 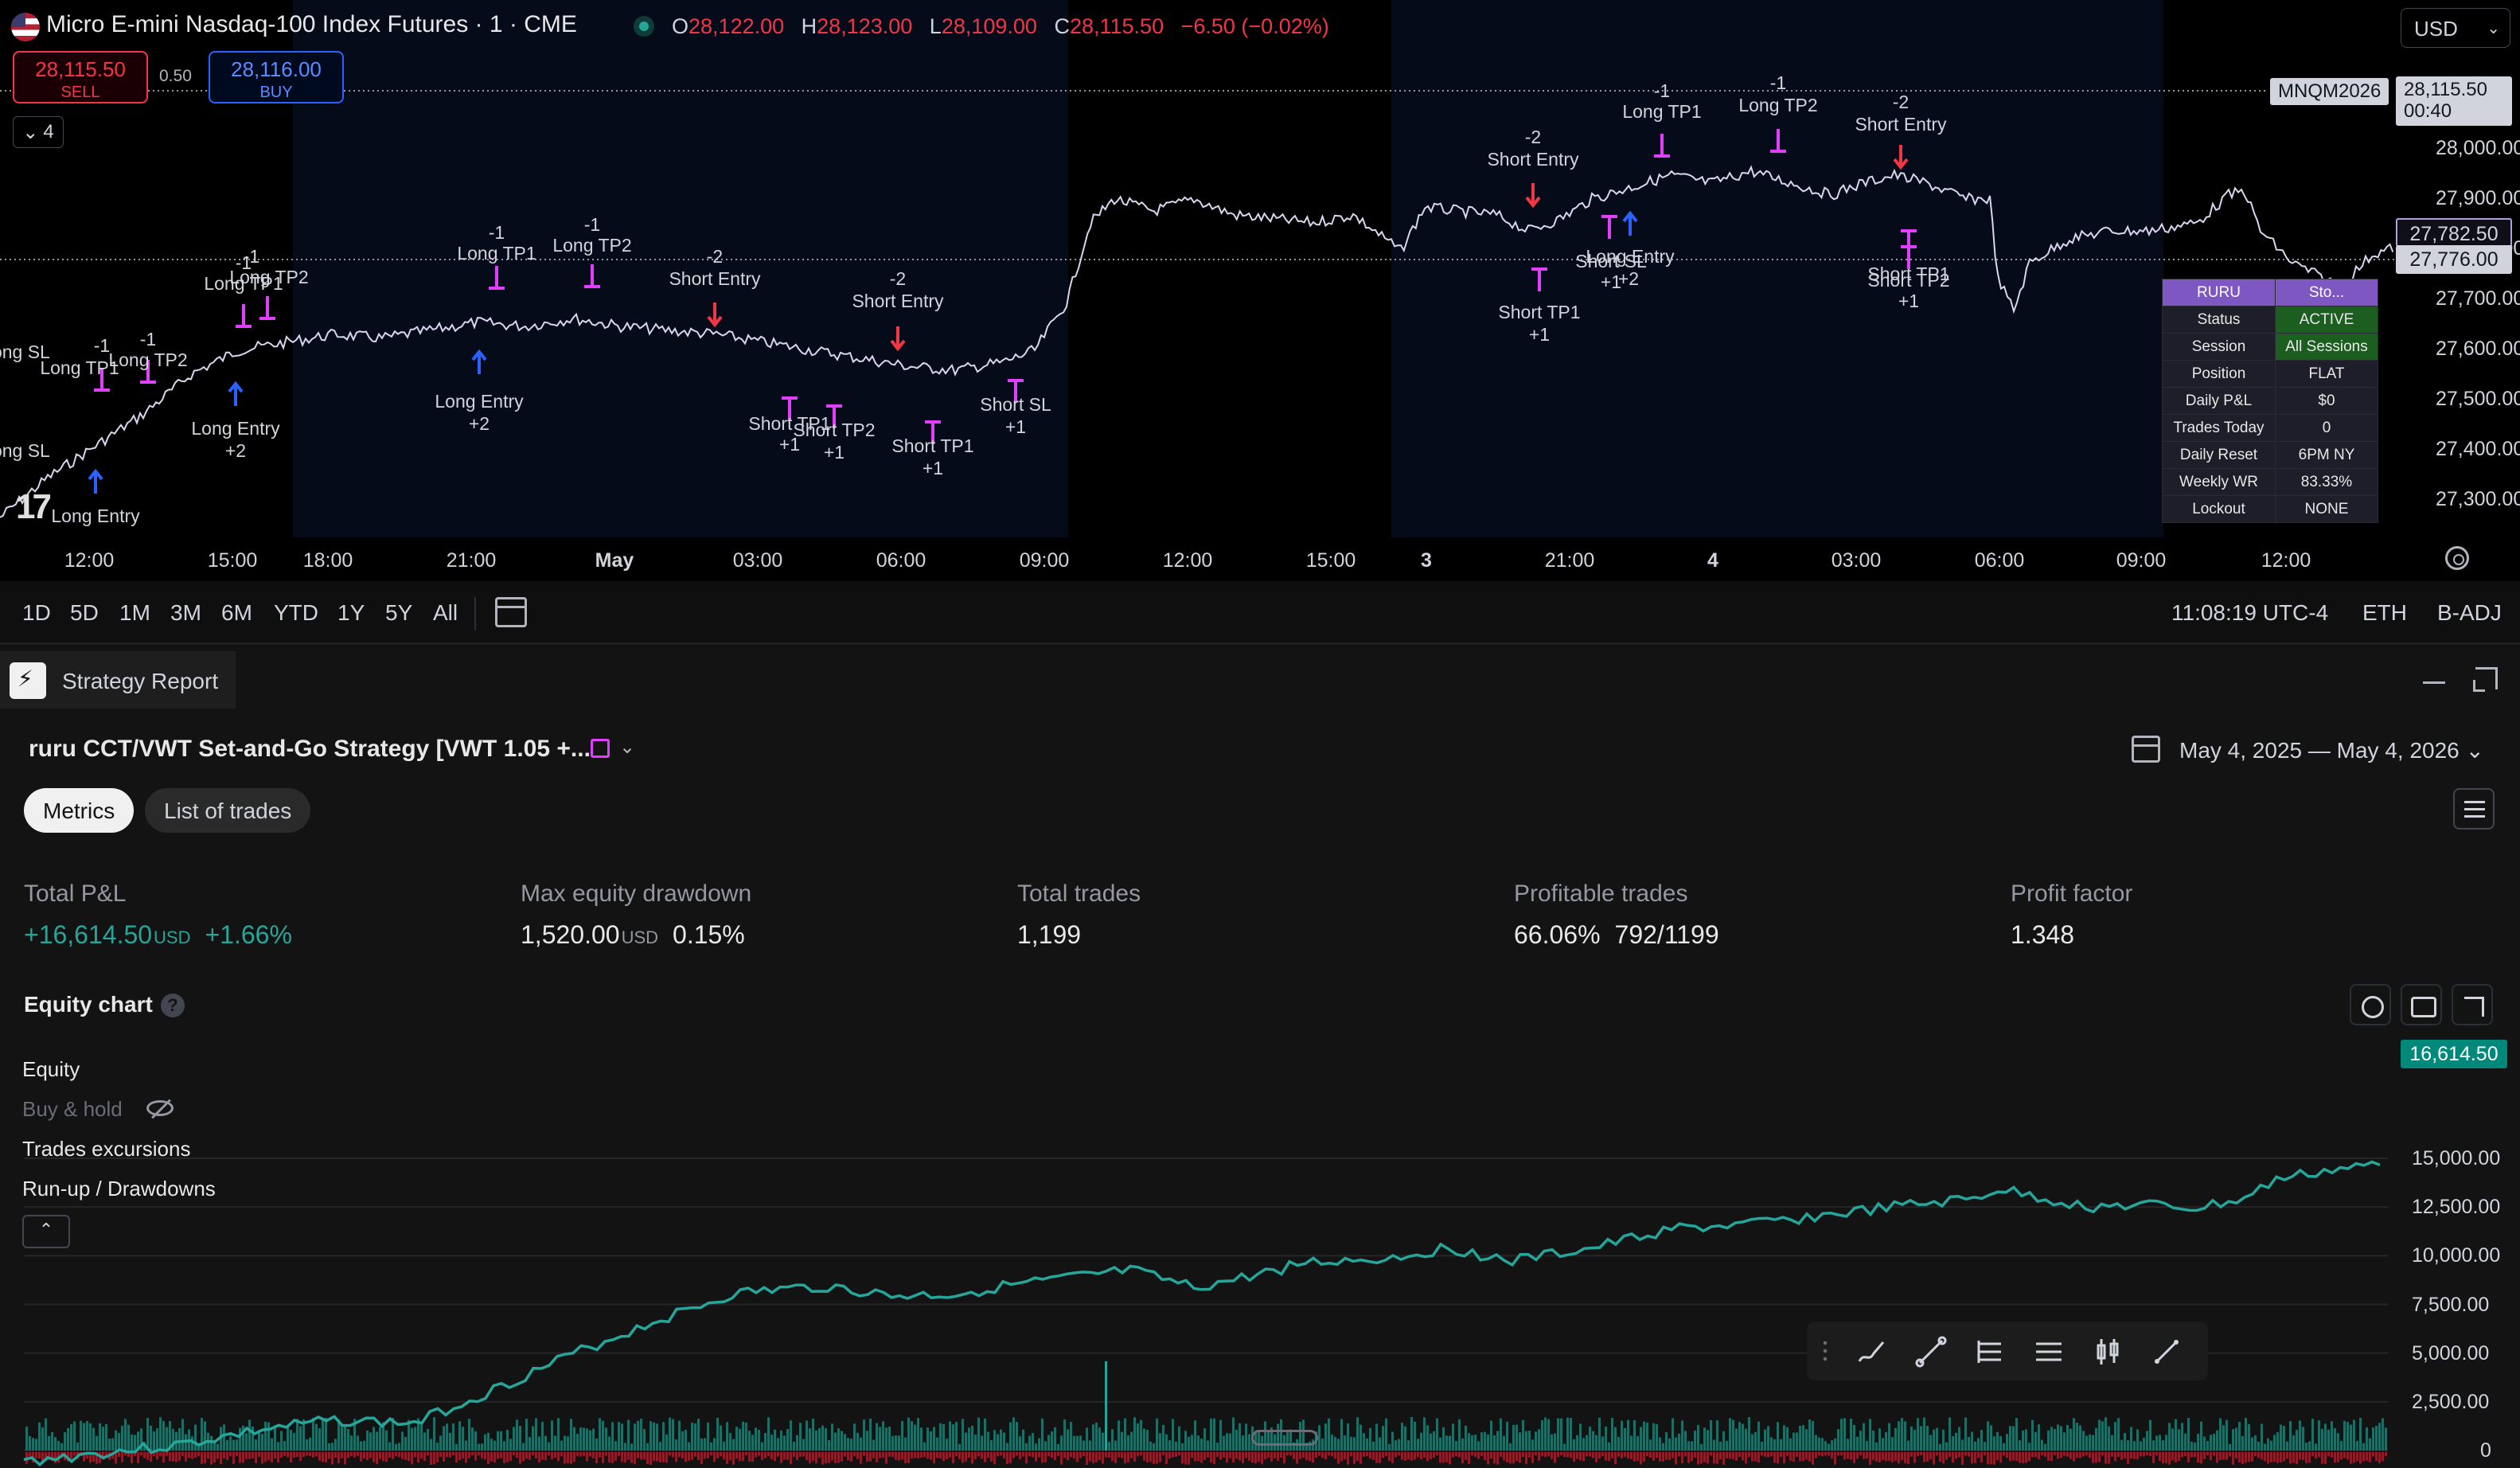 I want to click on long-entry-label: Long Entry, so click(x=479, y=401).